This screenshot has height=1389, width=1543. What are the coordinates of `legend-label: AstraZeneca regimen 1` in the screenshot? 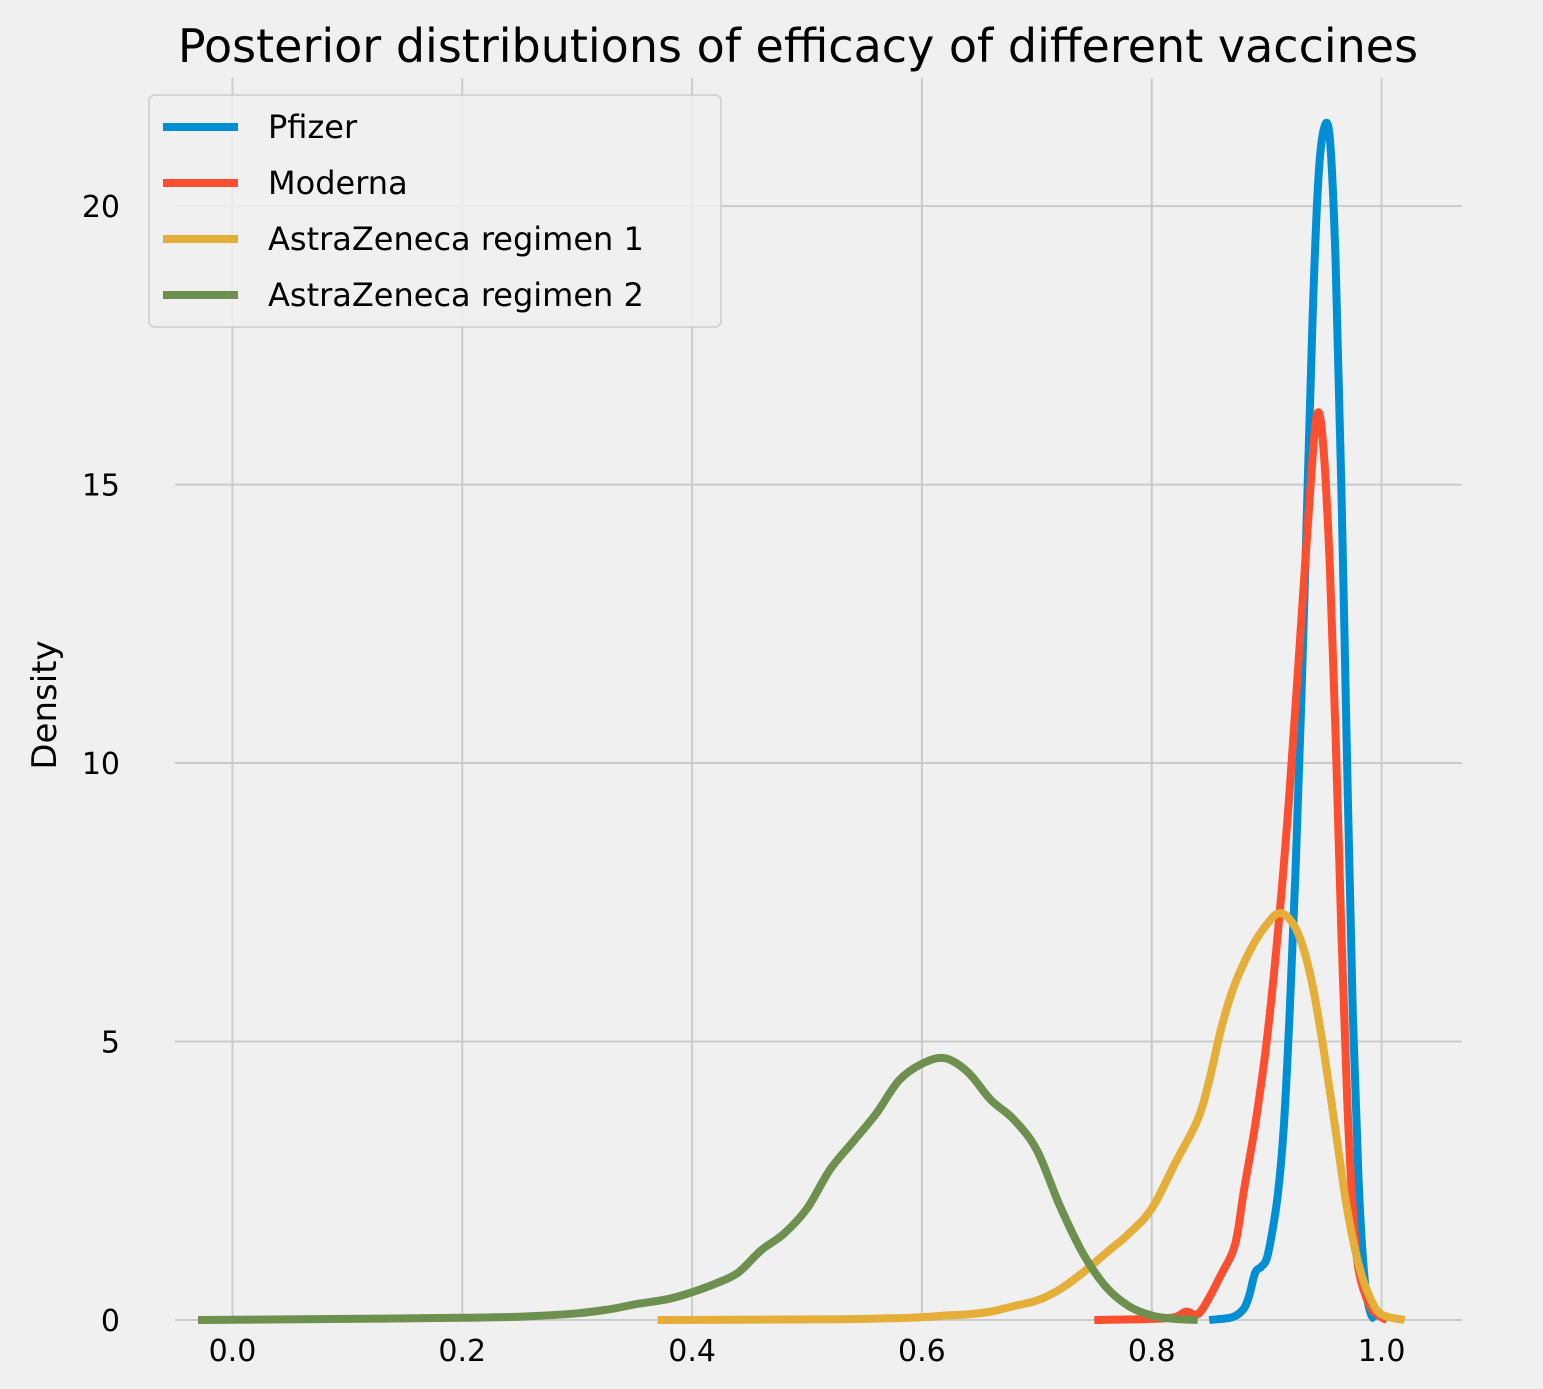 It's located at (456, 239).